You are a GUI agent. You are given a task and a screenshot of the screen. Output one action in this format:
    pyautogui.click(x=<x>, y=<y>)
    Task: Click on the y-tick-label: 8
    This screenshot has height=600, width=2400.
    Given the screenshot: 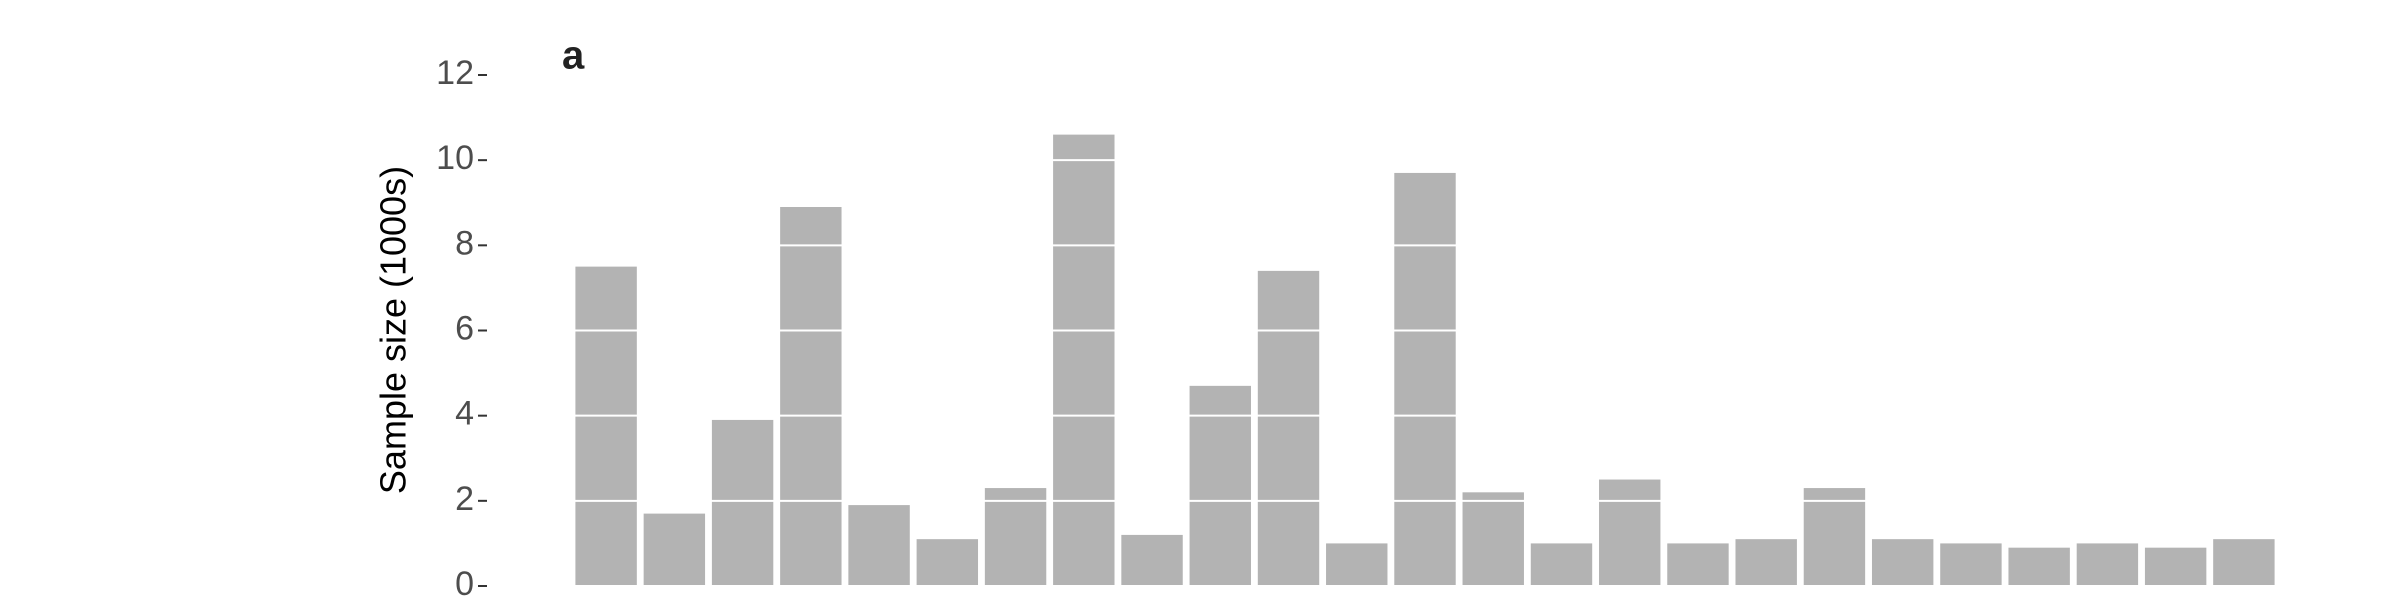 What is the action you would take?
    pyautogui.click(x=464, y=243)
    